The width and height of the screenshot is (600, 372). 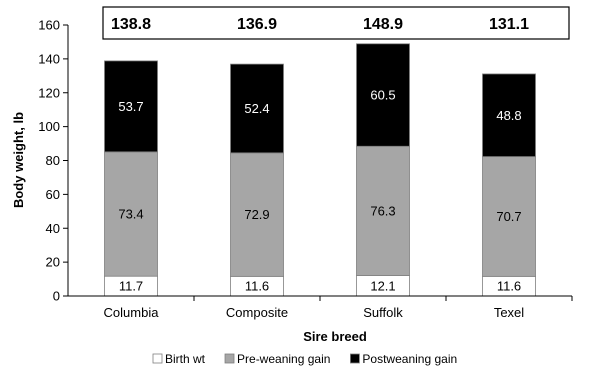 I want to click on data-label: 72.9, so click(x=256, y=214).